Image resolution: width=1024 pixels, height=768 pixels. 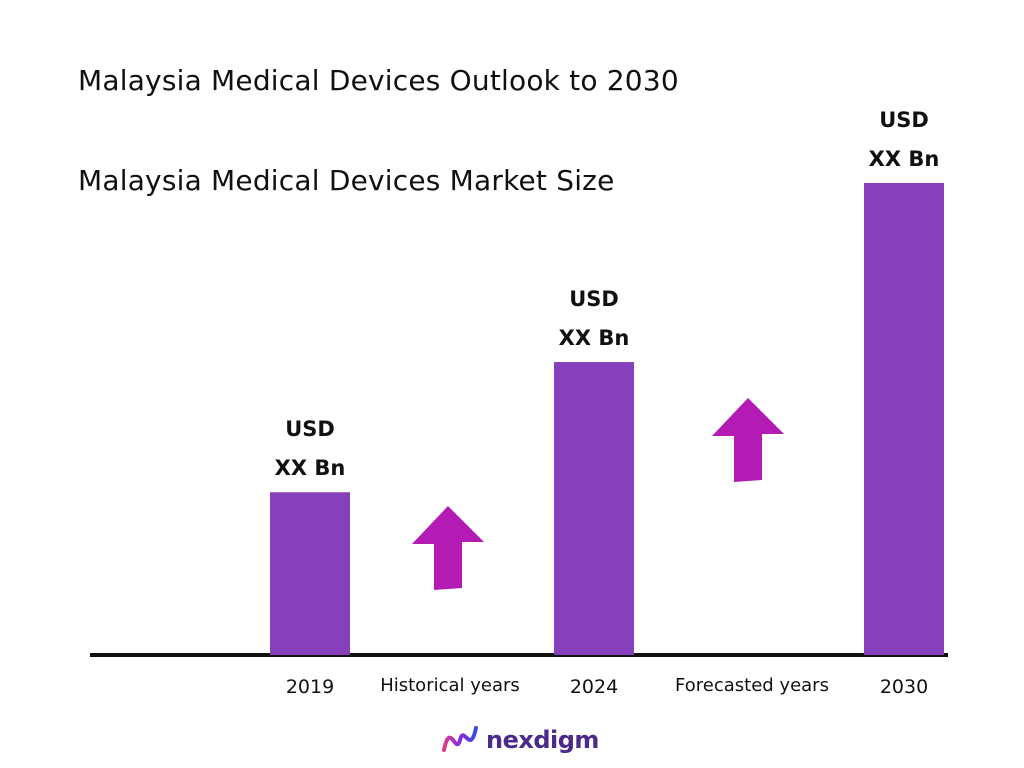 I want to click on bar-2030, so click(x=904, y=419).